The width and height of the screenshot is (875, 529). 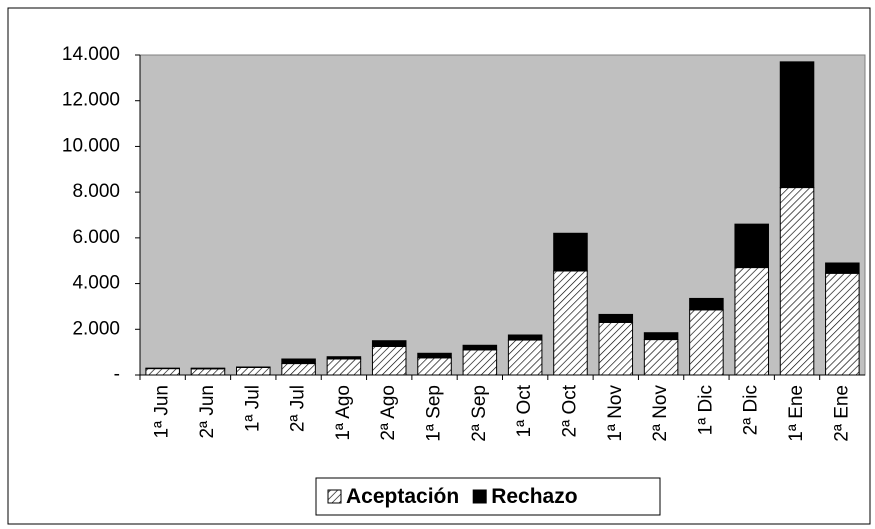 I want to click on legend-label: Rechazo, so click(x=534, y=496).